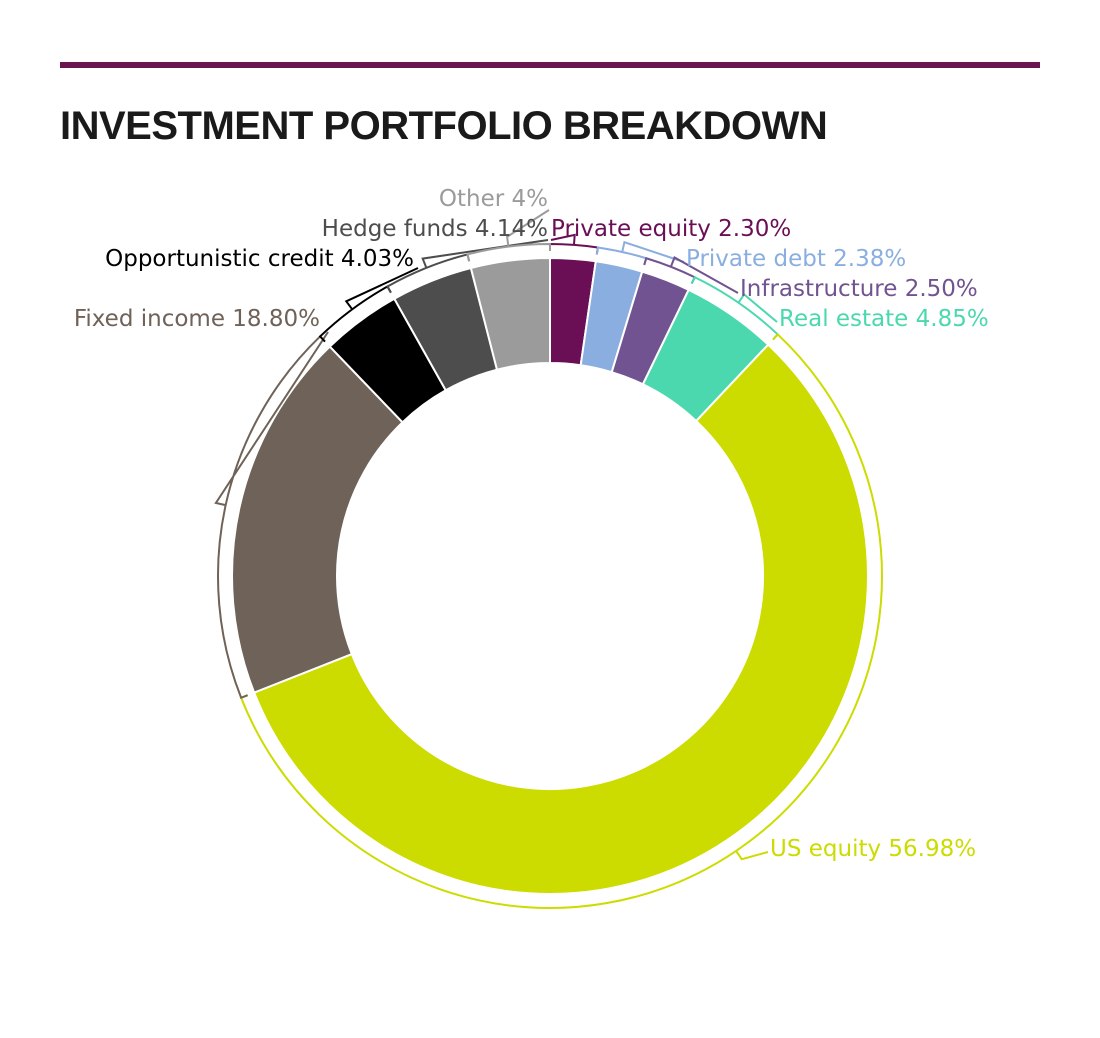 Image resolution: width=1100 pixels, height=1038 pixels. Describe the element at coordinates (197, 319) in the screenshot. I see `label-fixed-income: Fixed income 18.80%` at that location.